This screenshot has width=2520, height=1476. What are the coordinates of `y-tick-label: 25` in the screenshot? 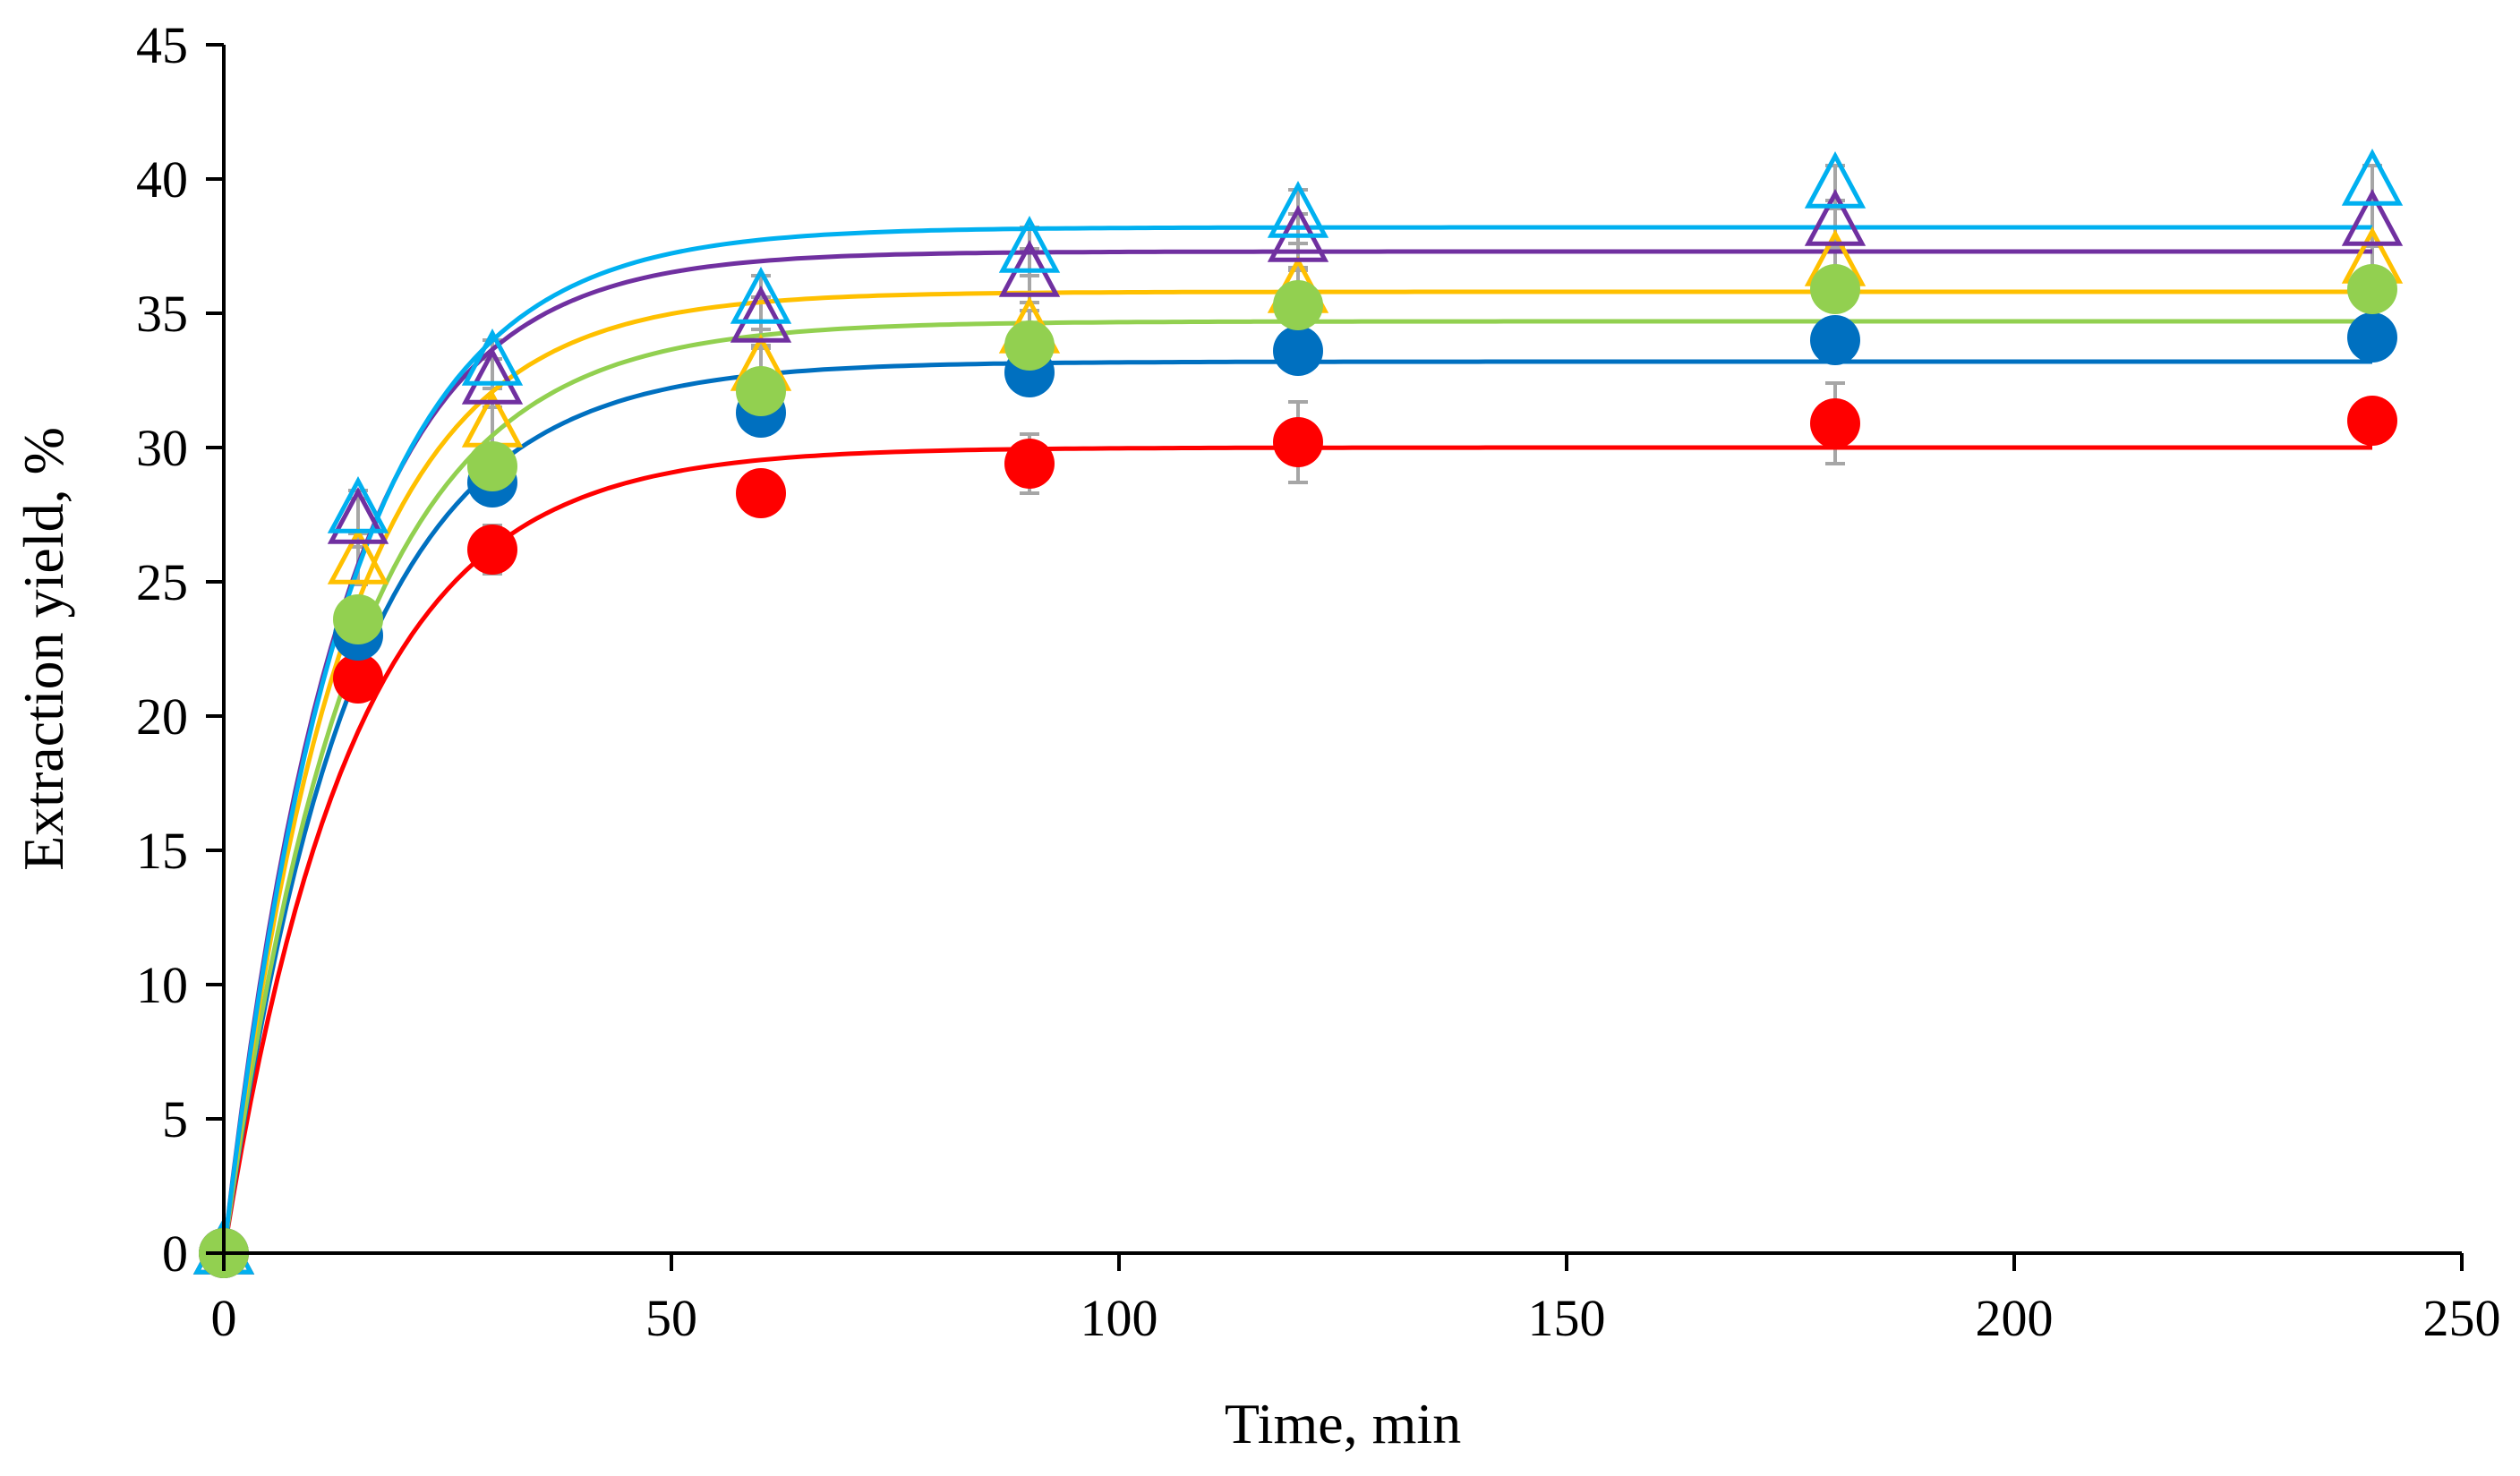 It's located at (162, 582).